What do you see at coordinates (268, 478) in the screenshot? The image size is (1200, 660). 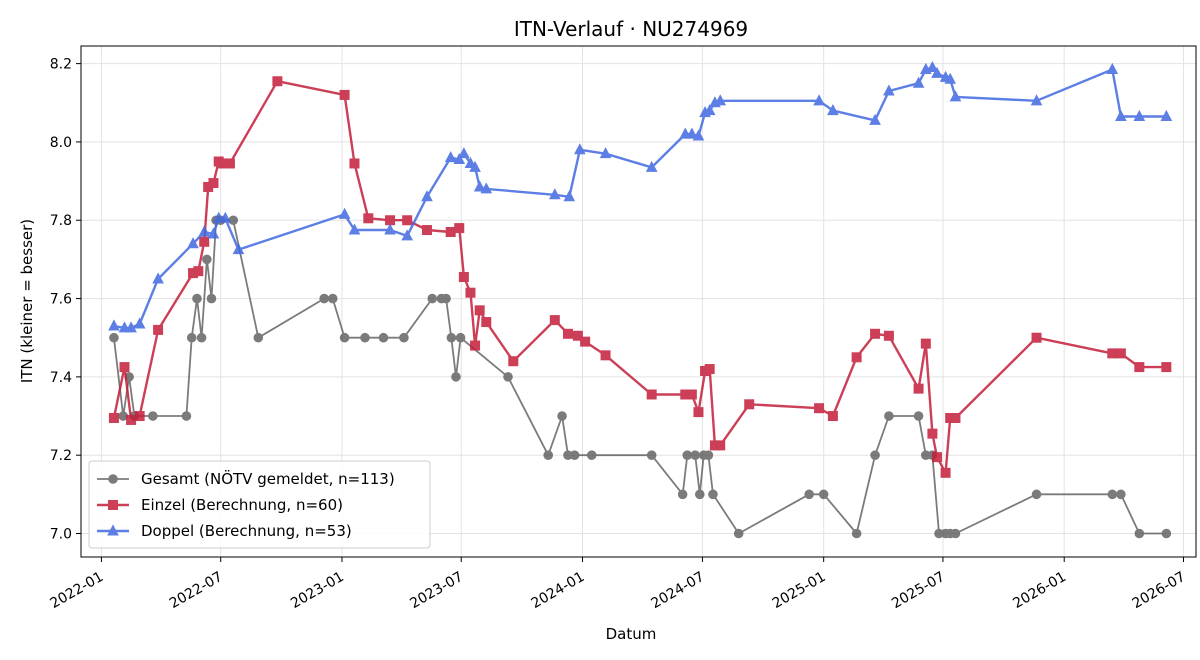 I see `legend-label: Gesamt (NÖTV gemeldet, n=113)` at bounding box center [268, 478].